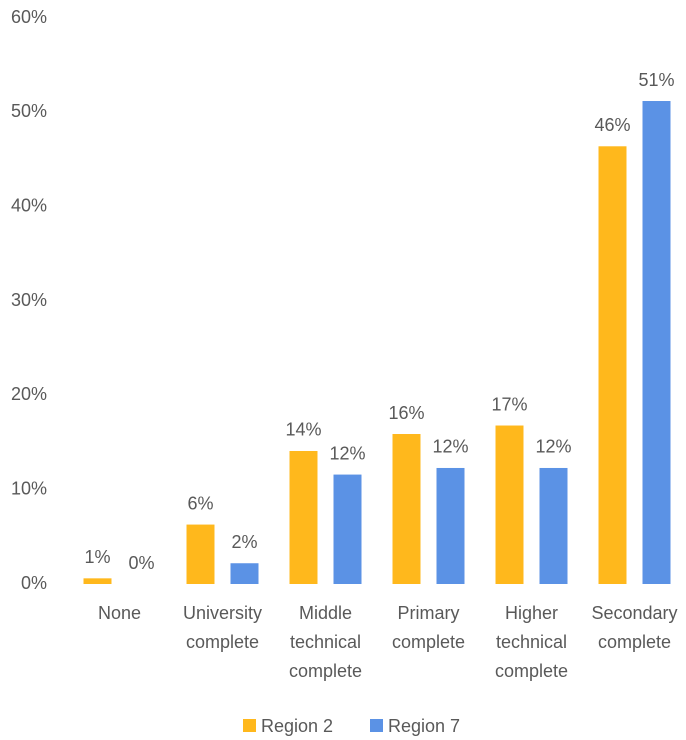 This screenshot has width=686, height=740. Describe the element at coordinates (509, 404) in the screenshot. I see `data-label: 17%` at that location.